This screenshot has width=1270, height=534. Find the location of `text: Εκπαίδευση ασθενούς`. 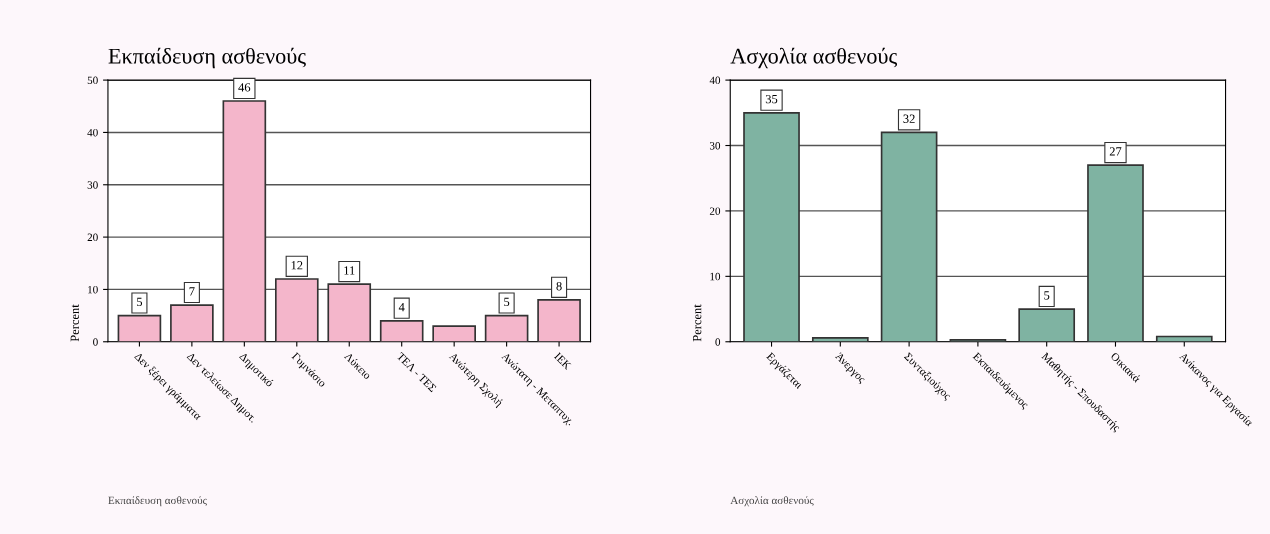

text: Εκπαίδευση ασθενούς is located at coordinates (157, 501).